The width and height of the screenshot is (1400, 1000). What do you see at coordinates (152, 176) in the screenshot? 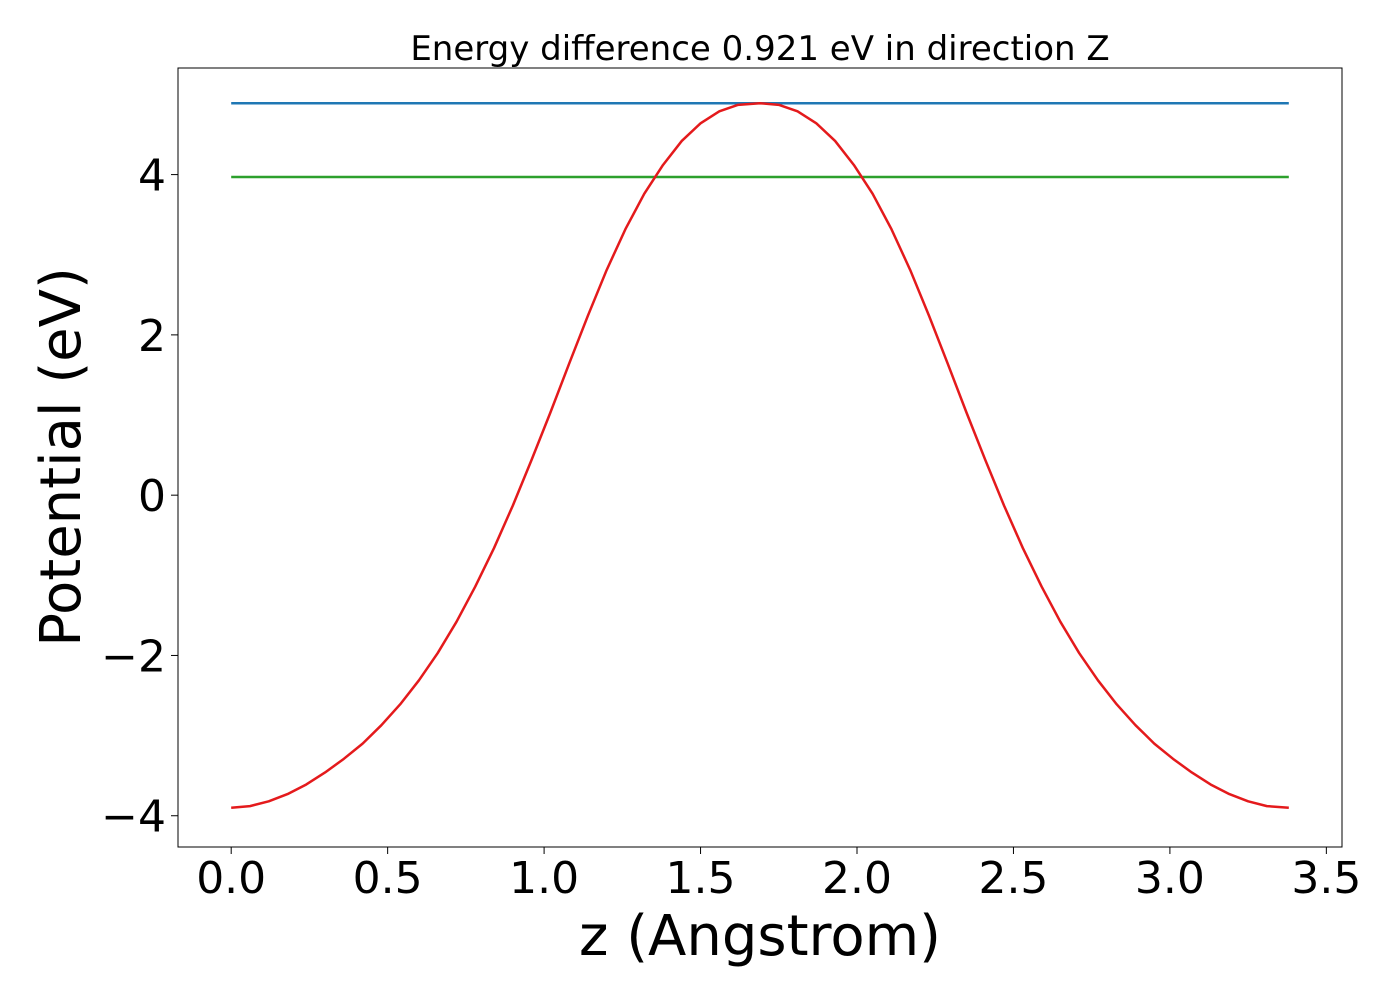
I see `y-tick-label: 4` at bounding box center [152, 176].